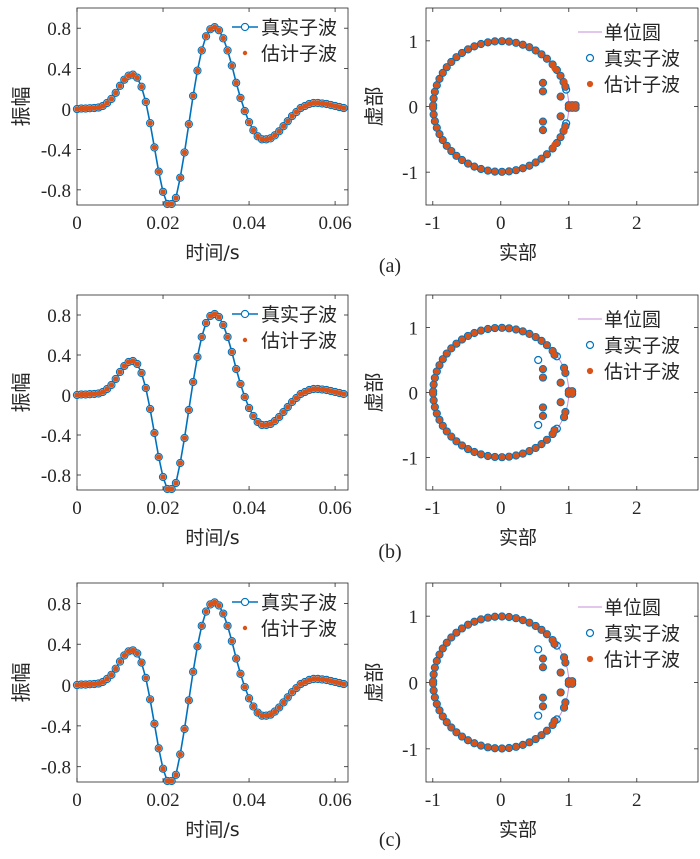  What do you see at coordinates (501, 800) in the screenshot?
I see `x-tick-label: 0` at bounding box center [501, 800].